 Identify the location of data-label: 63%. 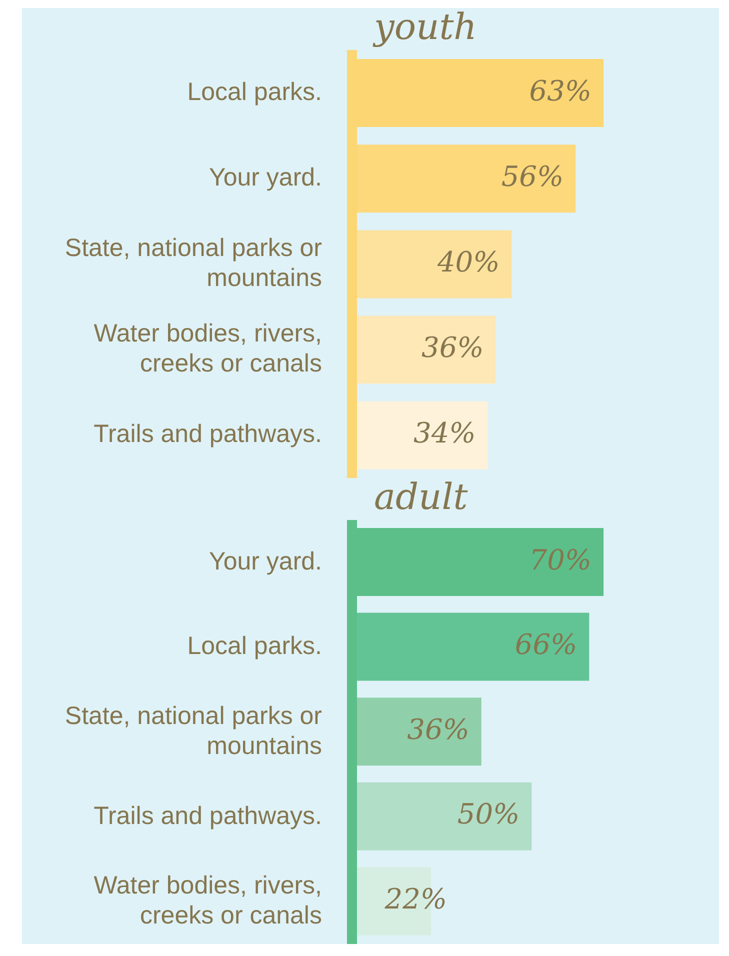
(560, 91).